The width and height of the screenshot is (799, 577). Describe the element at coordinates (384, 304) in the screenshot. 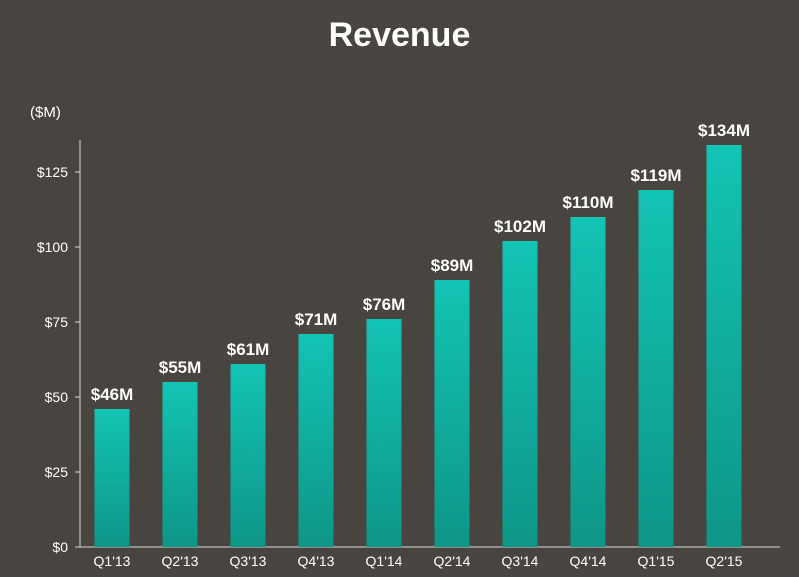

I see `data-label: $76M` at that location.